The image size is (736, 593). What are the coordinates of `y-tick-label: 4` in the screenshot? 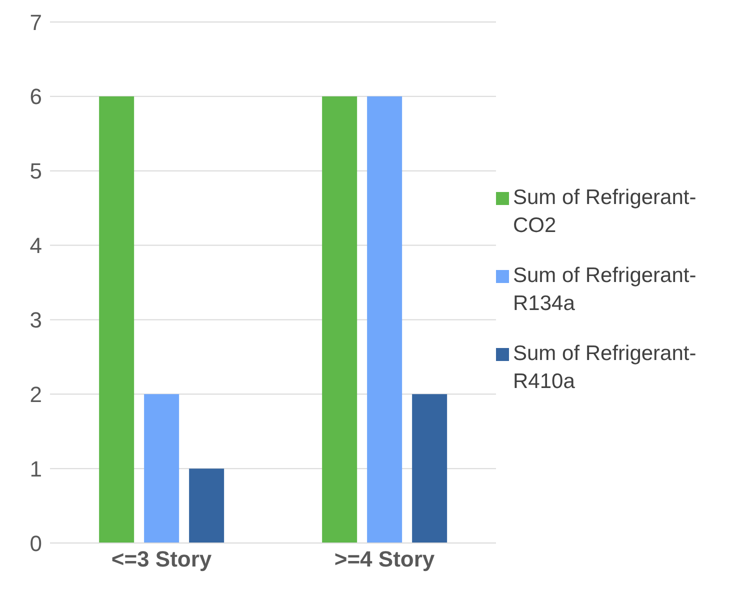 It's located at (36, 245).